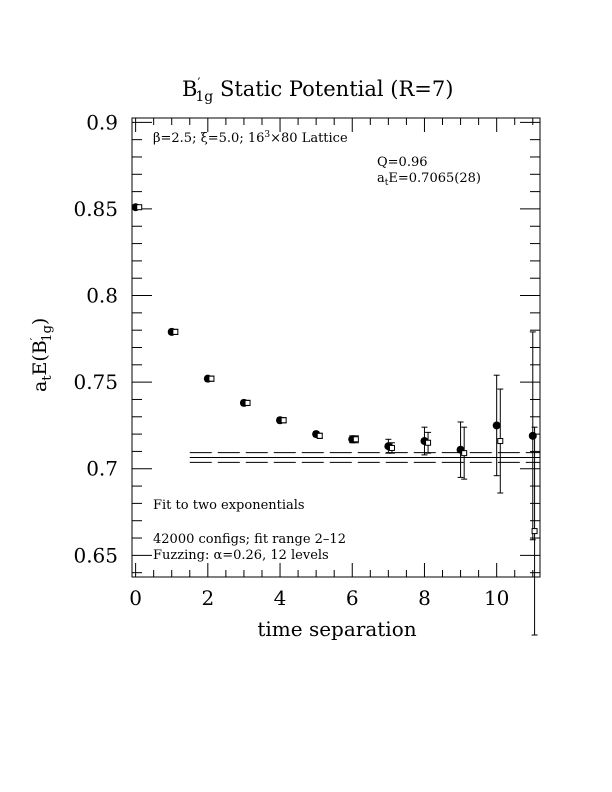  What do you see at coordinates (402, 162) in the screenshot?
I see `q-annotation: Q=0.96` at bounding box center [402, 162].